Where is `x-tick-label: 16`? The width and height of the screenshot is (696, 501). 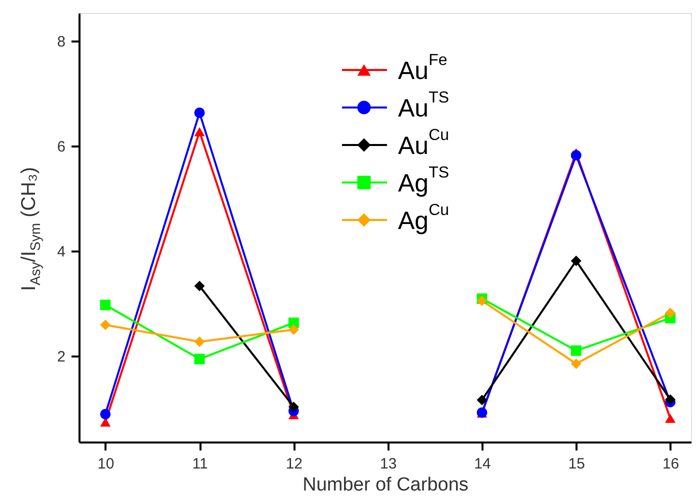 x-tick-label: 16 is located at coordinates (671, 464).